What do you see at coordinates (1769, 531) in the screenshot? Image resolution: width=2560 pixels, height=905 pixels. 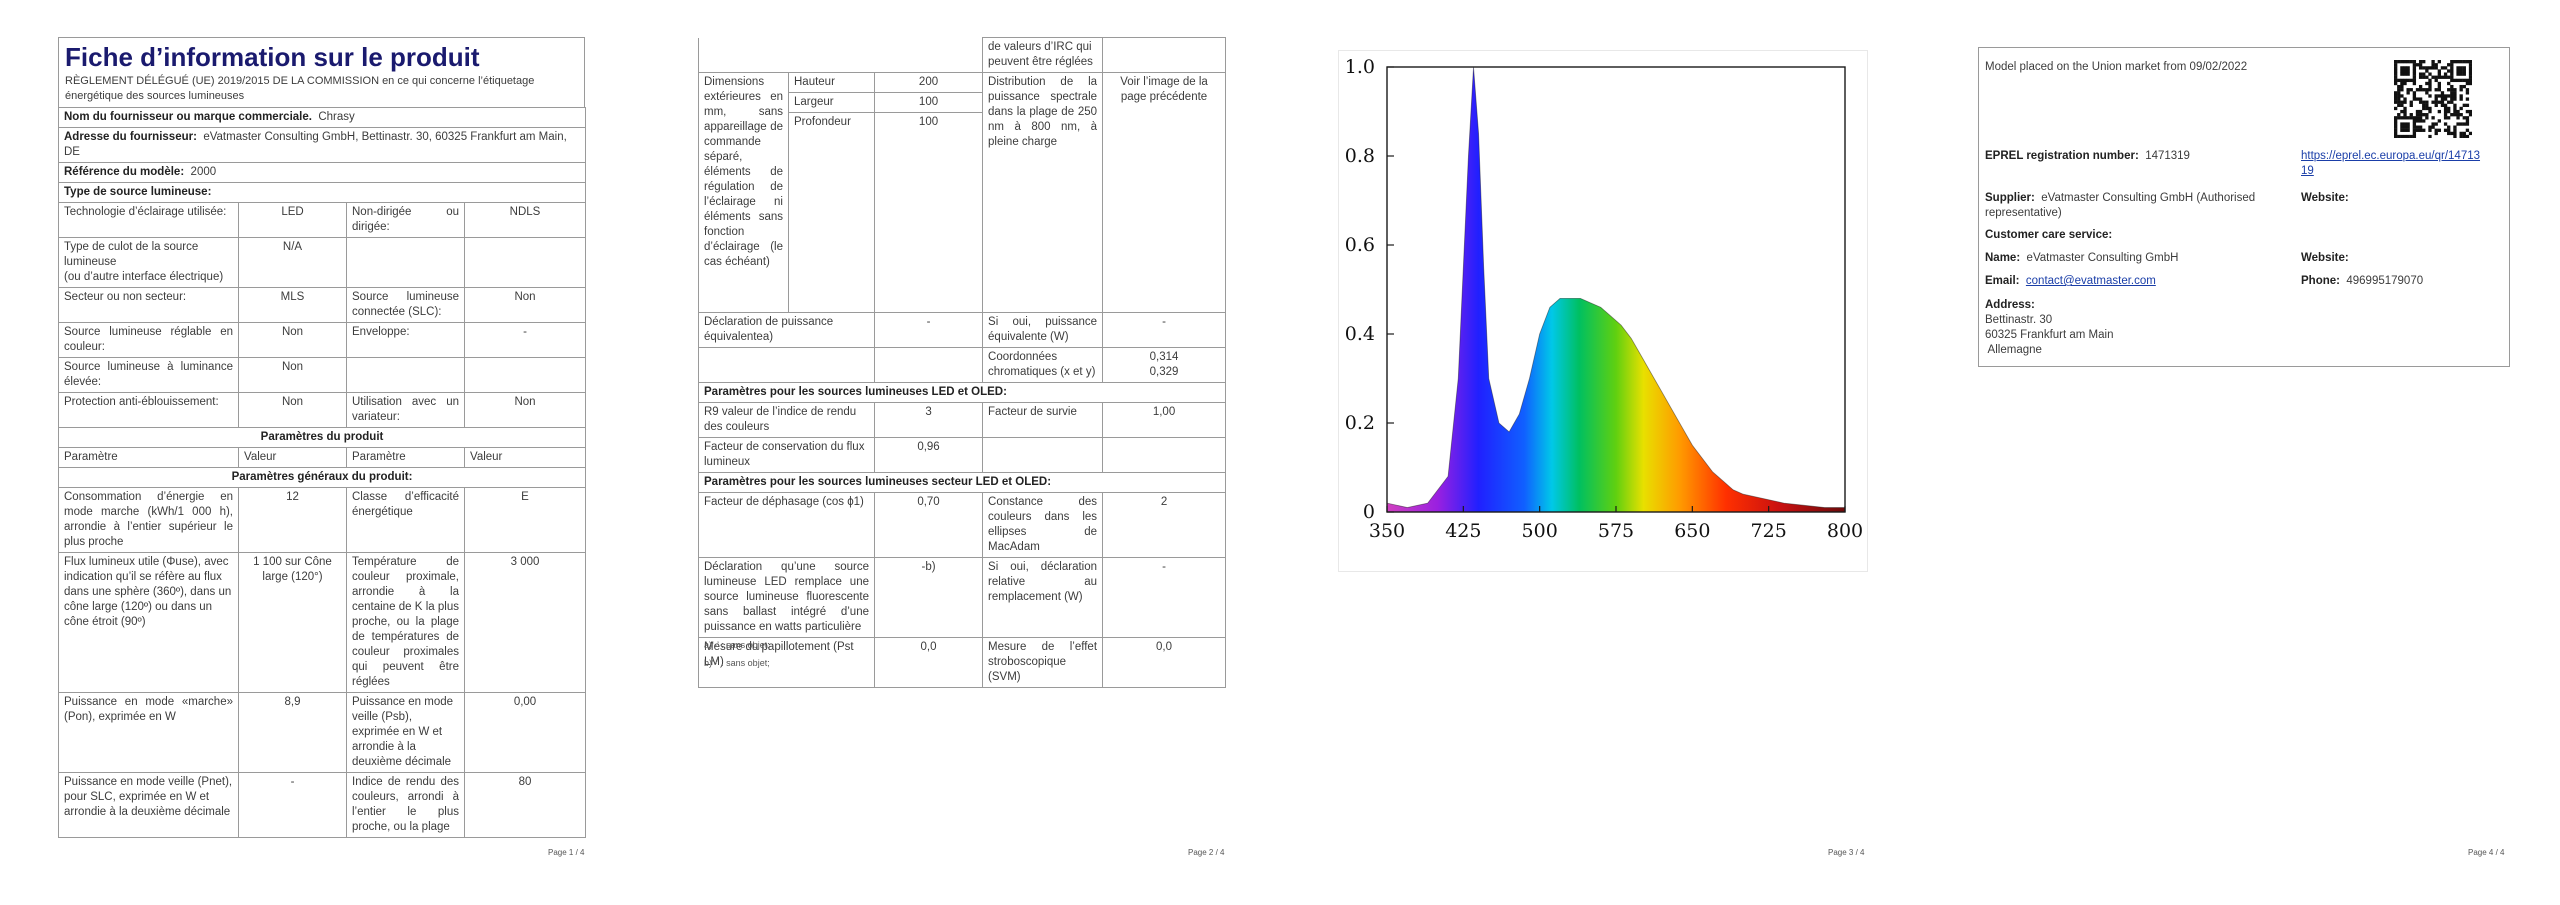 I see `x-tick-label: 725` at bounding box center [1769, 531].